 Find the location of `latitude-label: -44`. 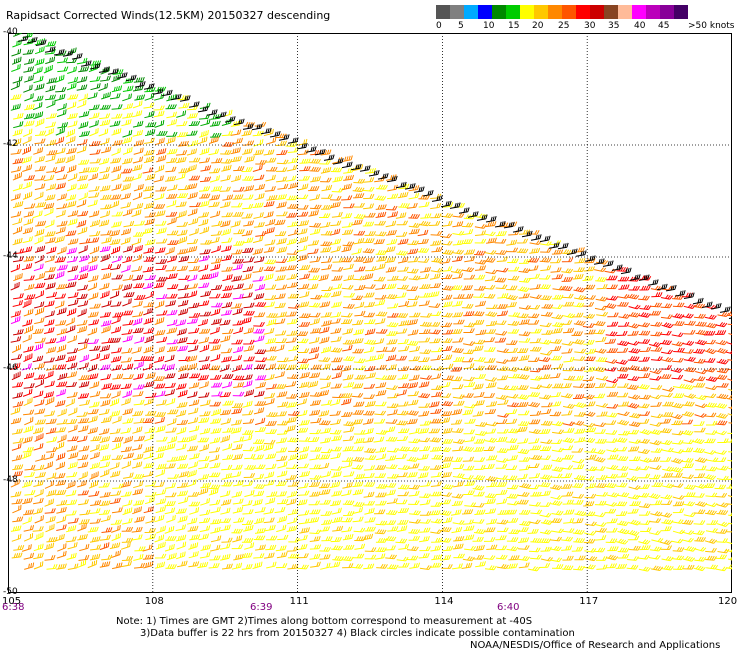

latitude-label: -44 is located at coordinates (10, 256).